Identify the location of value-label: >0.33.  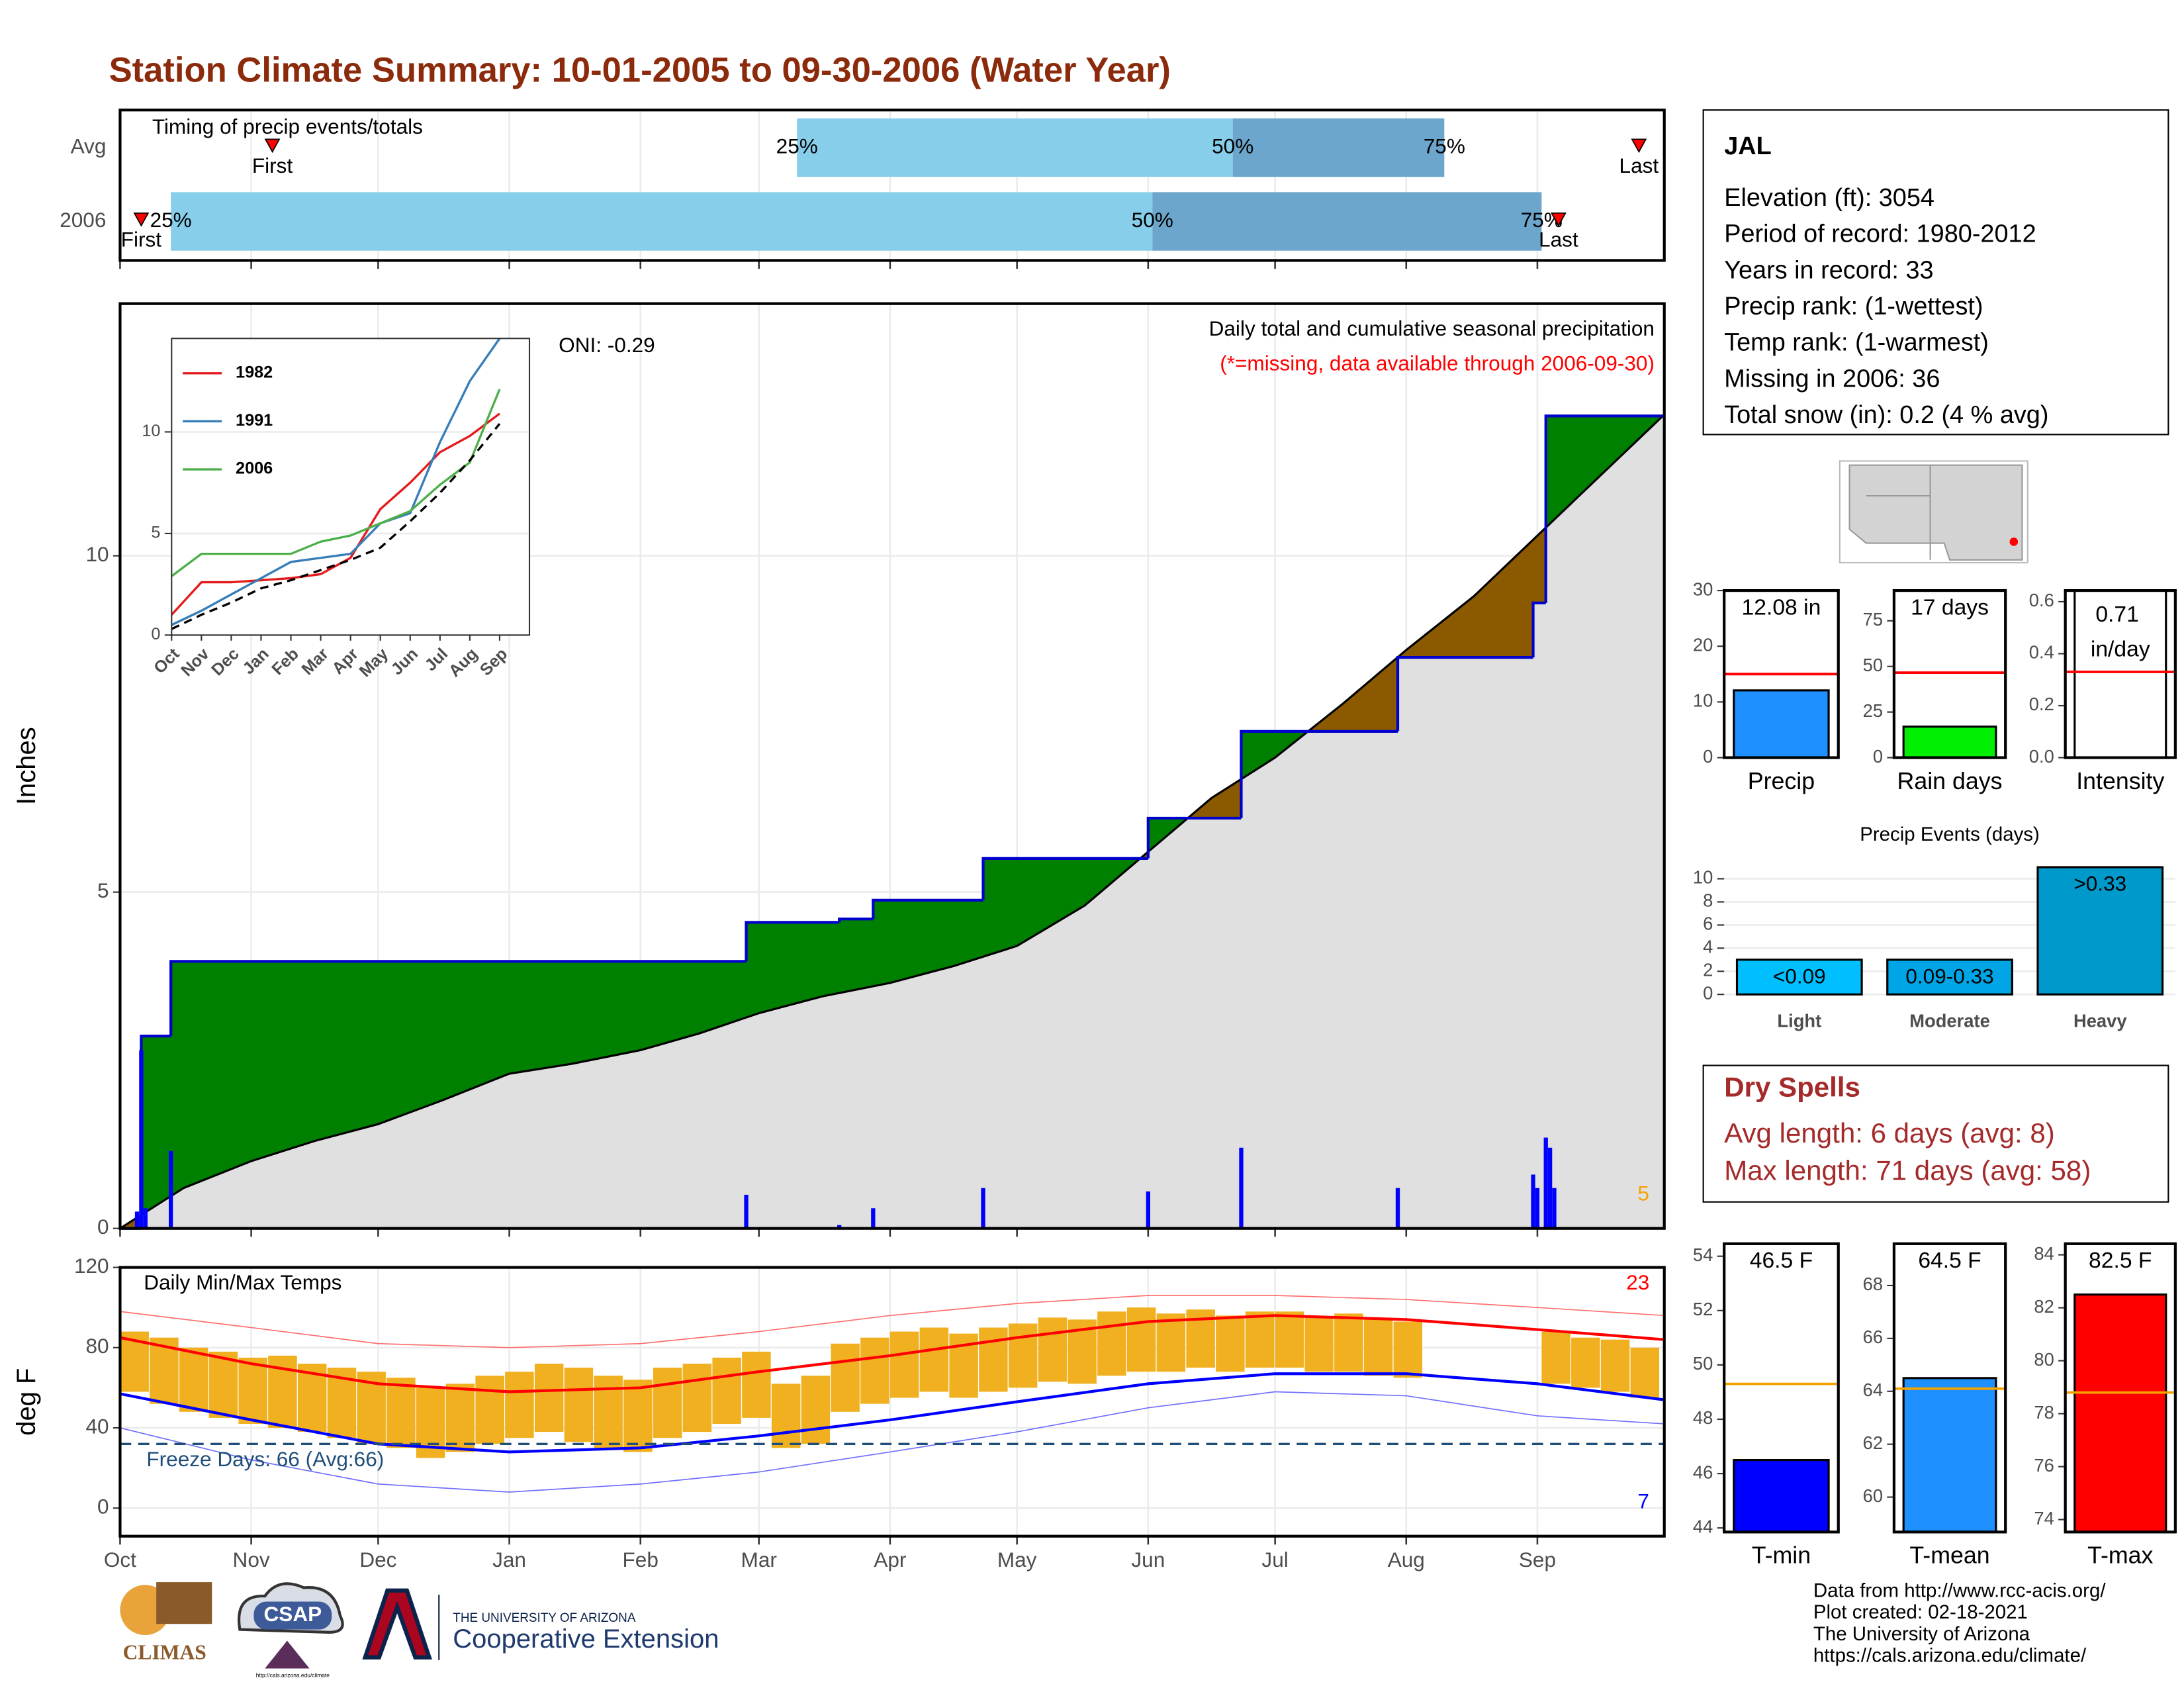
(2099, 884).